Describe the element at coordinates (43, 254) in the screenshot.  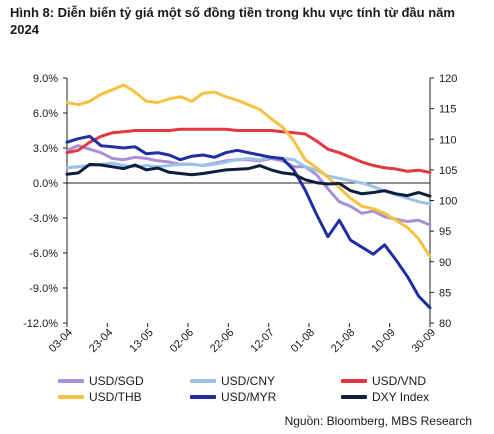
I see `left-y-tick-label: -6.0%` at that location.